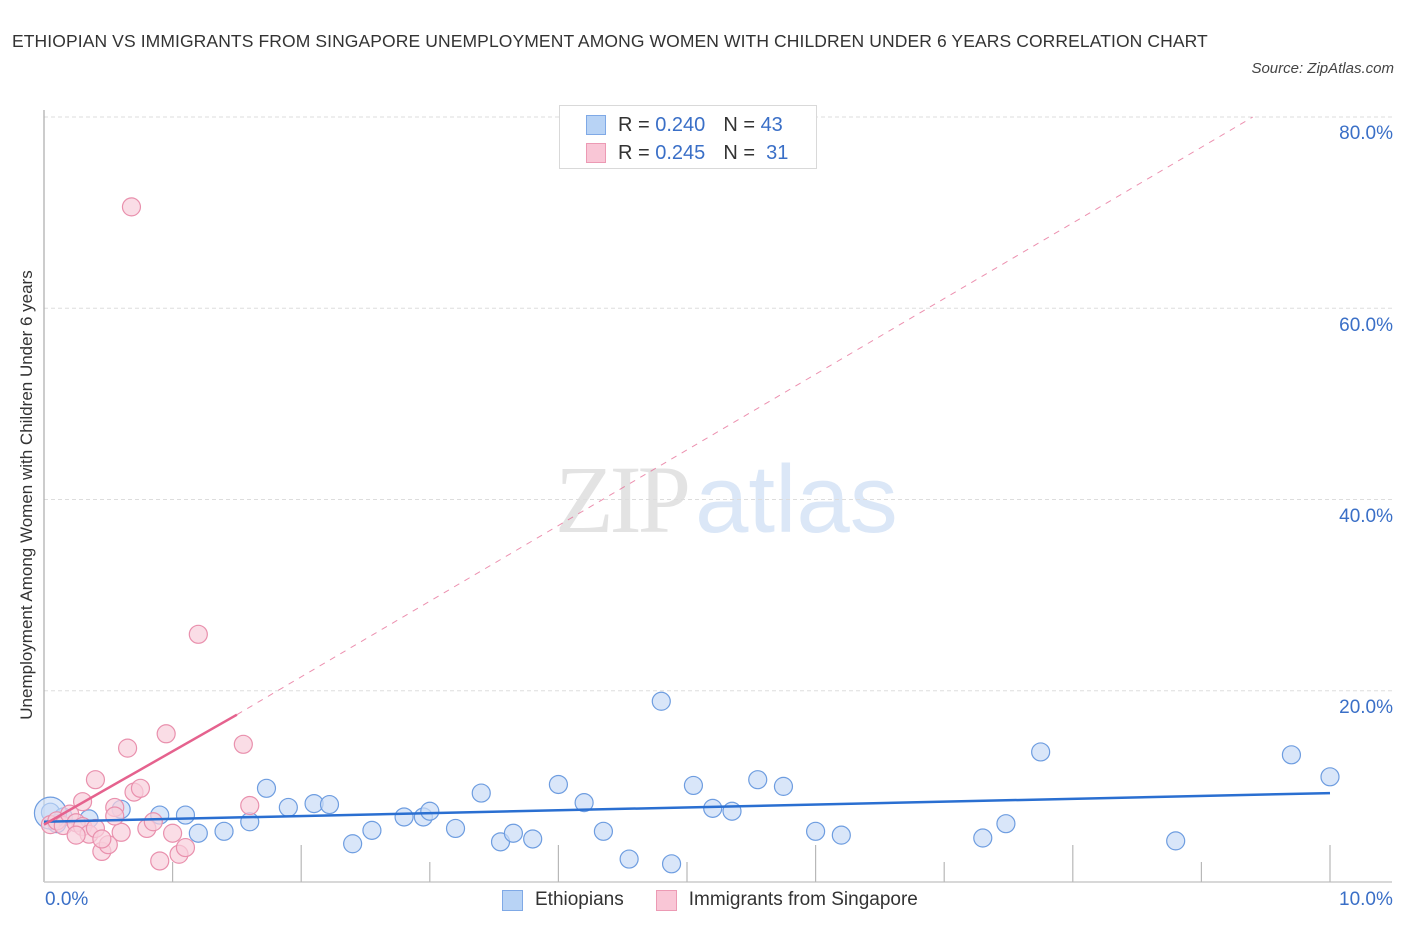  Describe the element at coordinates (1366, 707) in the screenshot. I see `y-tick-20: 20.0%` at that location.